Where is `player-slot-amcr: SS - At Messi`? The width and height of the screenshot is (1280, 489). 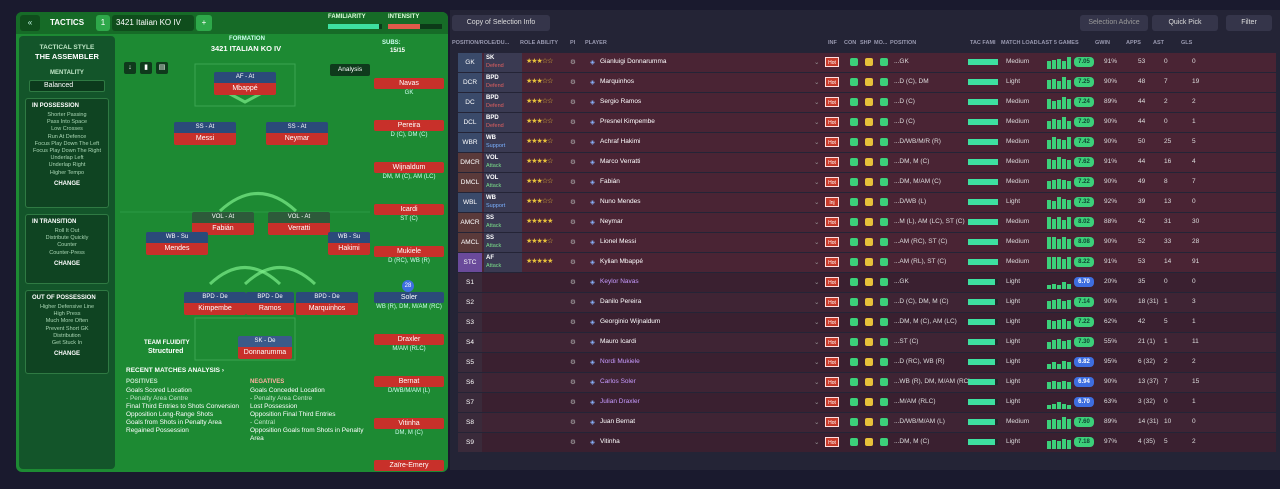
player-slot-amcr: SS - At Messi is located at coordinates (205, 134).